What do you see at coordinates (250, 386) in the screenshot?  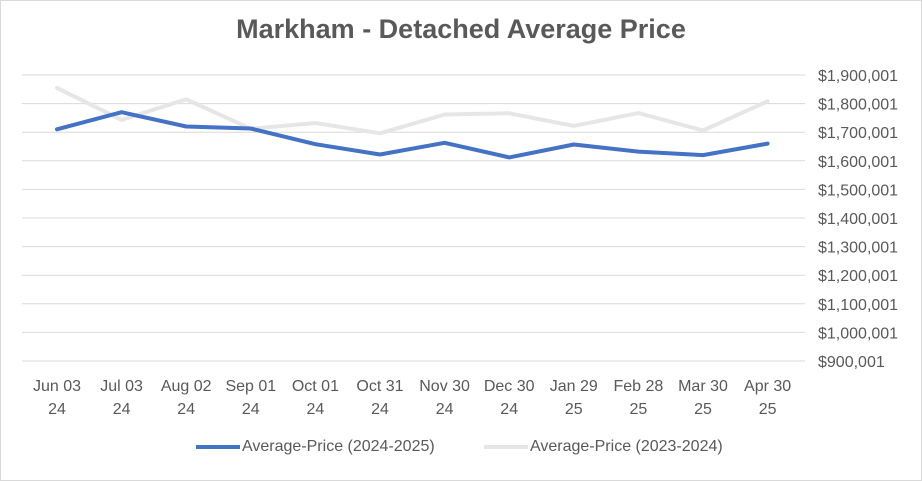 I see `x-tick-label: Sep 01` at bounding box center [250, 386].